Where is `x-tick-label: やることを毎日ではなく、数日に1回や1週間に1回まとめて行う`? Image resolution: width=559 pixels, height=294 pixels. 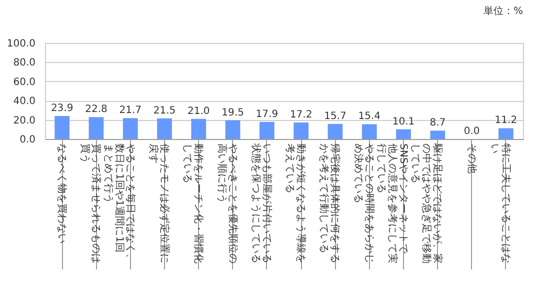 x-tick-label: やることを毎日ではなく、数日に1回や1週間に1回まとめて行う is located at coordinates (119, 204).